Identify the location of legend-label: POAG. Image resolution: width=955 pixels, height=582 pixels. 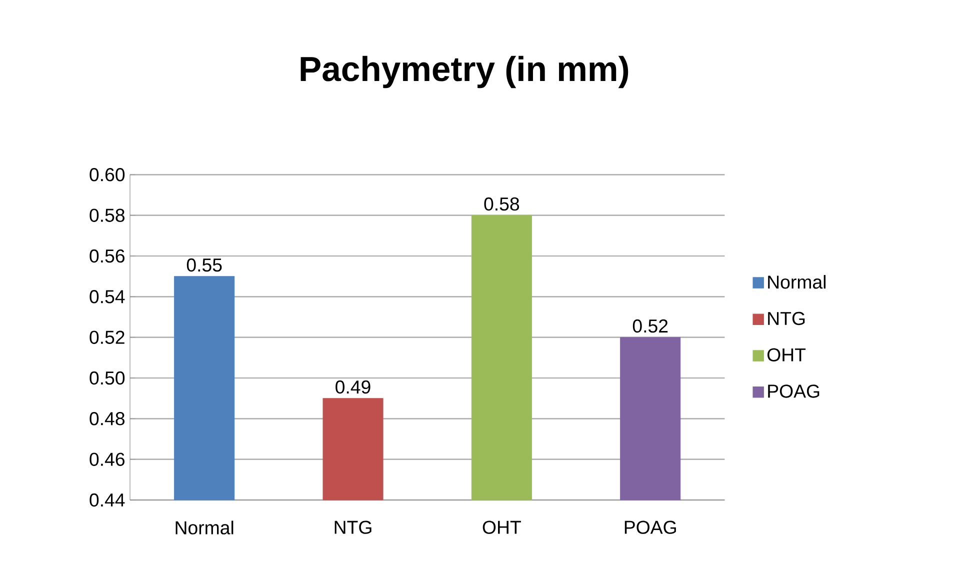
(794, 391).